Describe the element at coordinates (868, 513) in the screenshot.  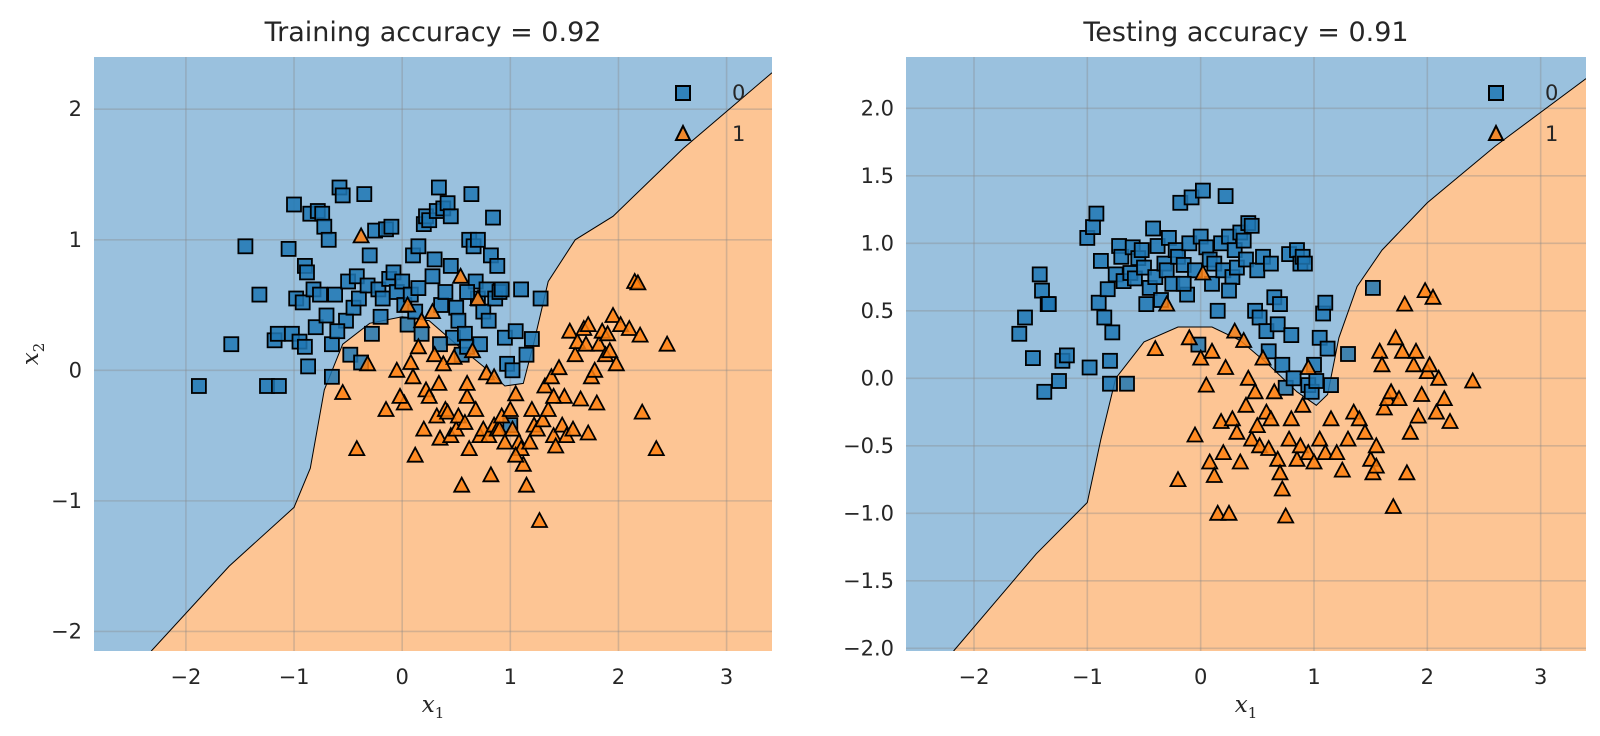
I see `y-tick-label: −1.0` at that location.